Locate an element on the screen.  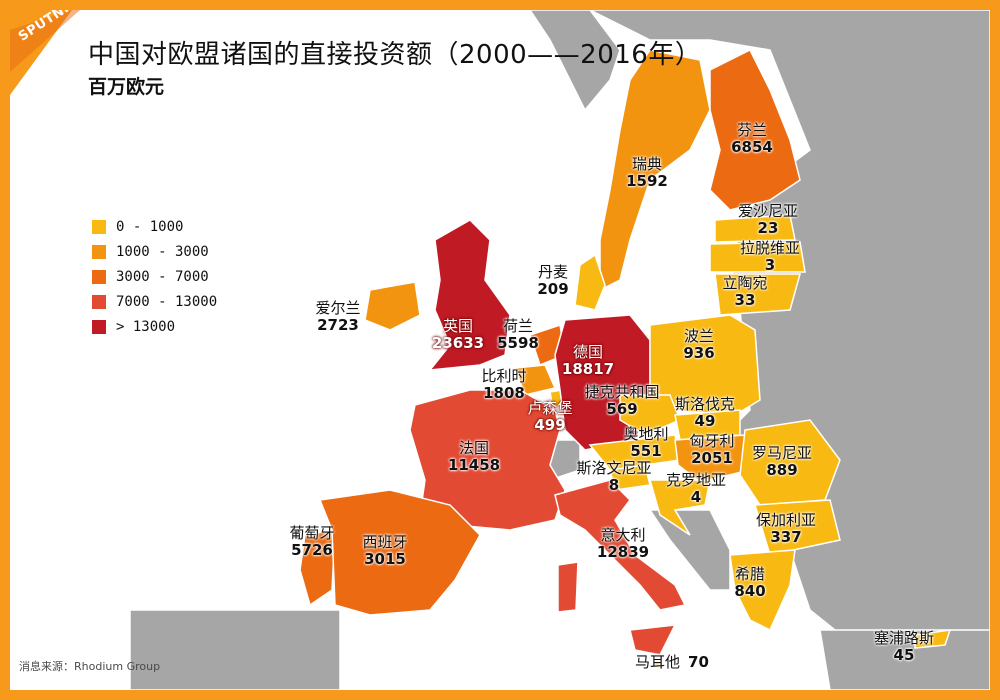
label-belgium: 比利时 1808 is located at coordinates (504, 385).